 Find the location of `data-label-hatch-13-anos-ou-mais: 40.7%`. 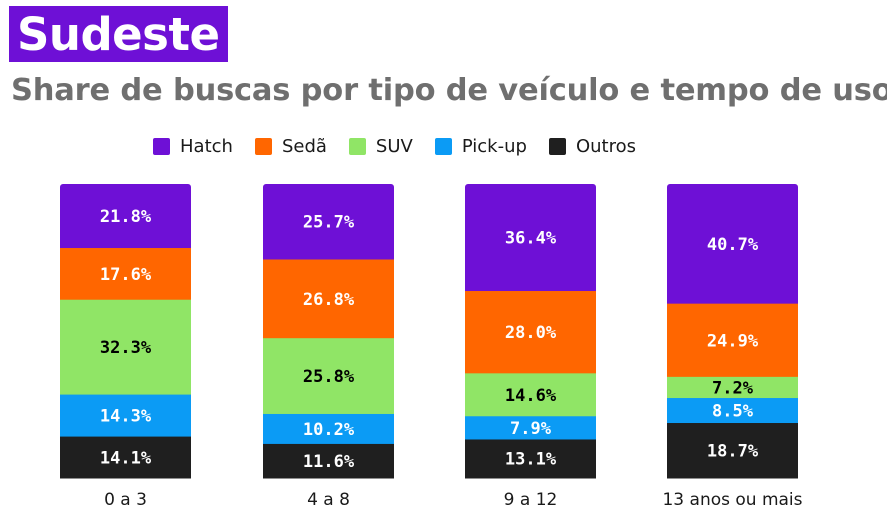

data-label-hatch-13-anos-ou-mais: 40.7% is located at coordinates (733, 245).